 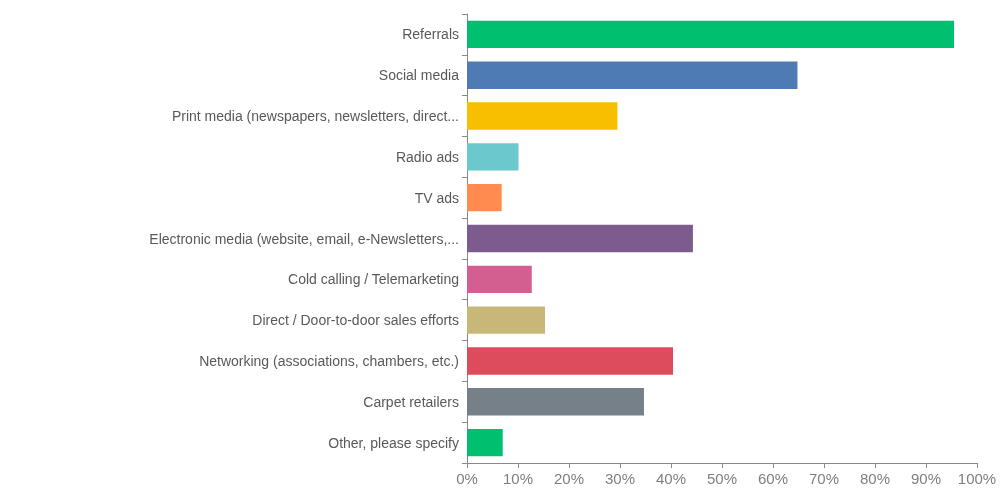 What do you see at coordinates (467, 478) in the screenshot?
I see `x-tick-label: 0%` at bounding box center [467, 478].